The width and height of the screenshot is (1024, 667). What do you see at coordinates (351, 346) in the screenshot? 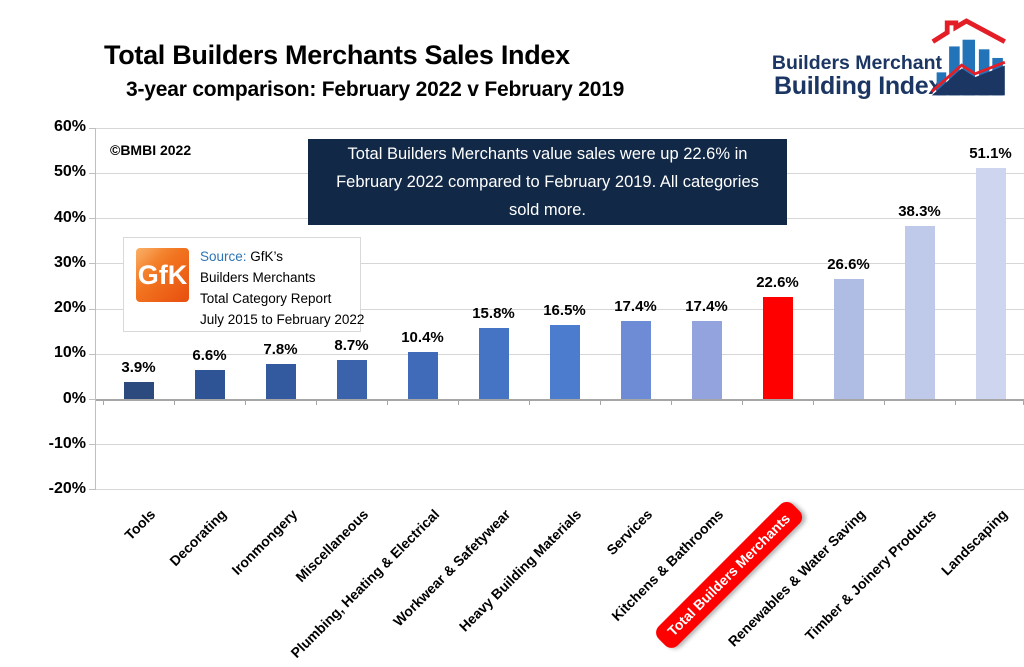
I see `bar-value-label: 8.7%` at bounding box center [351, 346].